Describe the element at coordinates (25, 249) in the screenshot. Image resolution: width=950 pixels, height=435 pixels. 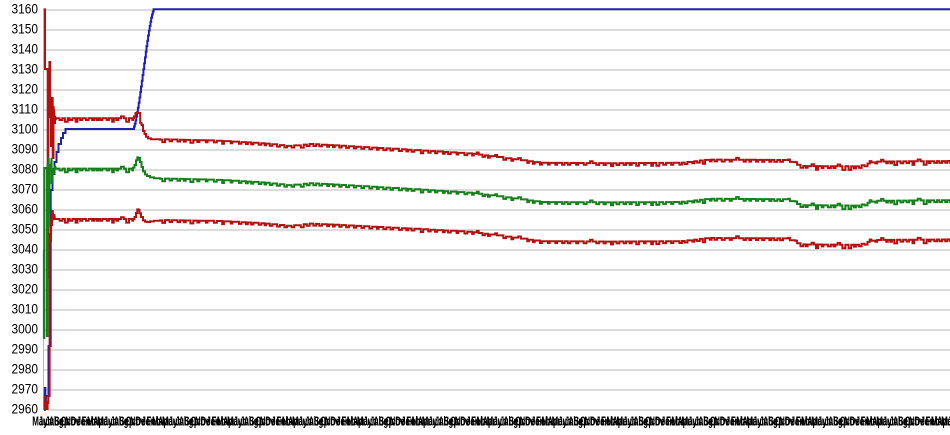
I see `svg-text: 3040` at that location.